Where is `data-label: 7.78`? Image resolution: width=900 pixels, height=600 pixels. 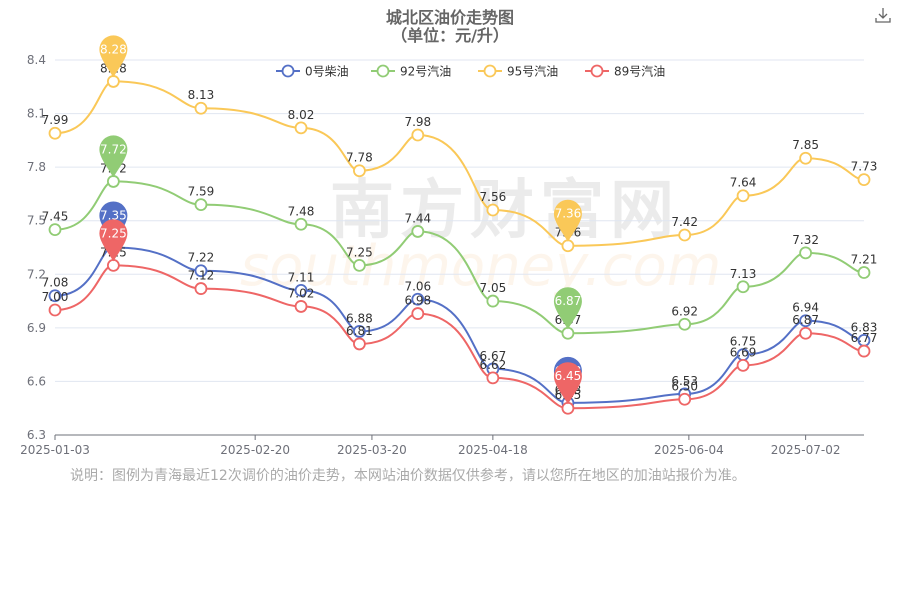 data-label: 7.78 is located at coordinates (359, 158).